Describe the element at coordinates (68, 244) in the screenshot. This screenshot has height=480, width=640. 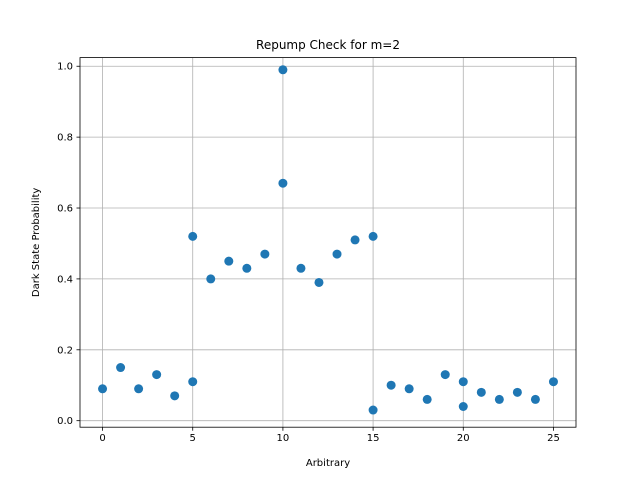
I see `y-axis-ticks: 0.0 0.2 0.4 0.6 0.8 1.0` at that location.